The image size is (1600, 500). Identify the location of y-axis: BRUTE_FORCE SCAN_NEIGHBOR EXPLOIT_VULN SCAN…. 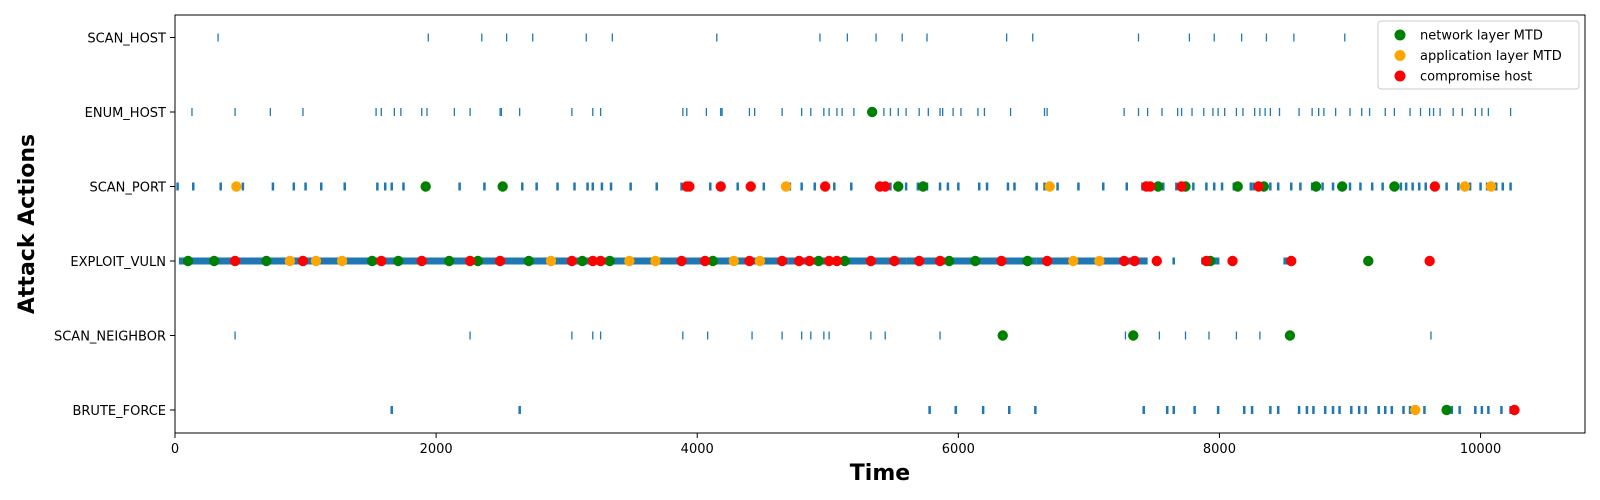
(114, 225).